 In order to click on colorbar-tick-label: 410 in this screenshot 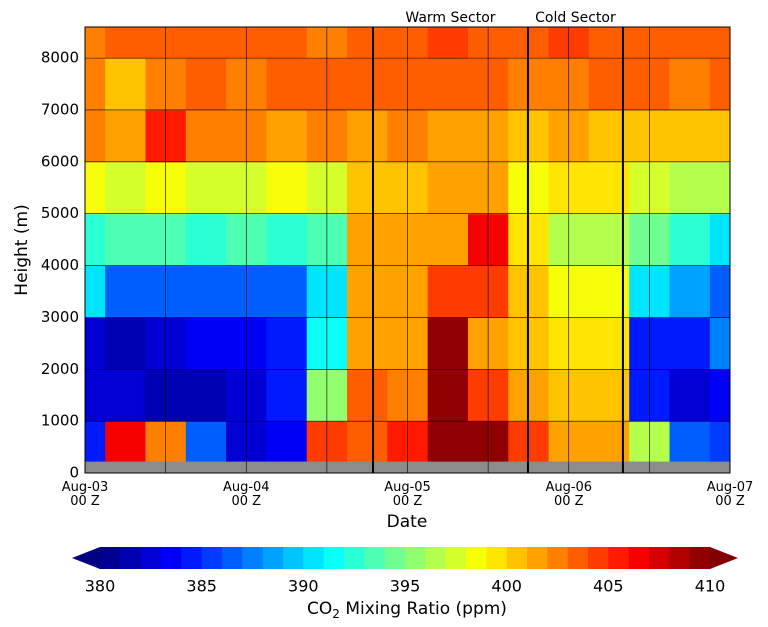, I will do `click(710, 586)`.